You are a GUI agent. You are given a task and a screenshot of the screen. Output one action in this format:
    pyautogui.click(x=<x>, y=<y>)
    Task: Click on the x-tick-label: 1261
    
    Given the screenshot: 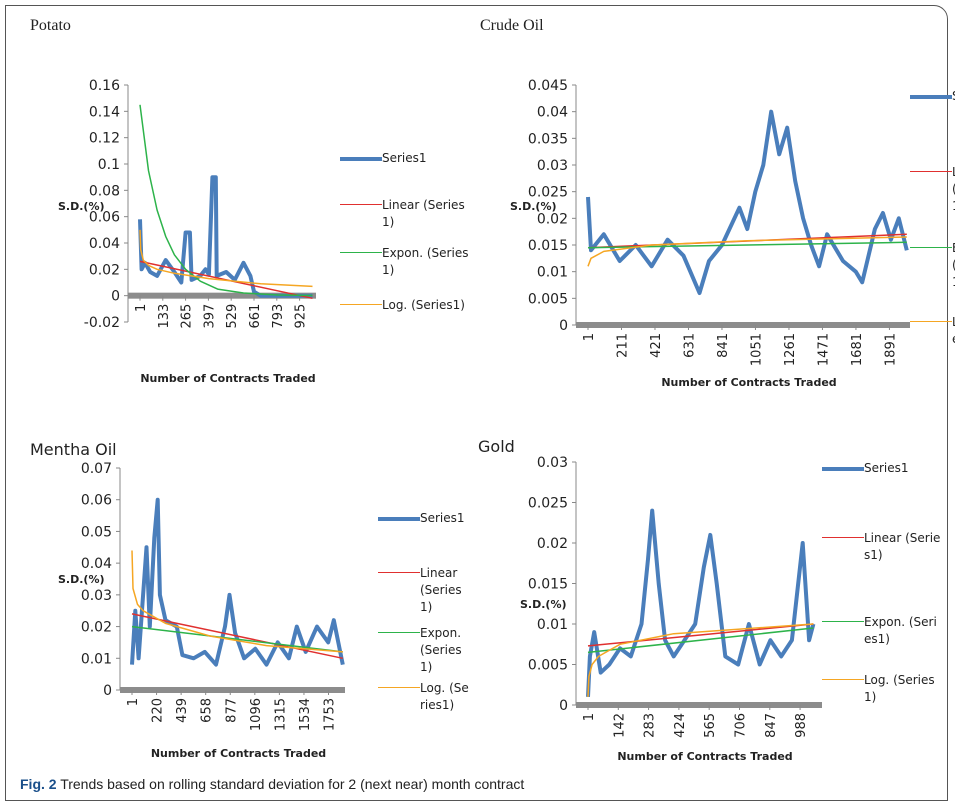 What is the action you would take?
    pyautogui.click(x=790, y=349)
    